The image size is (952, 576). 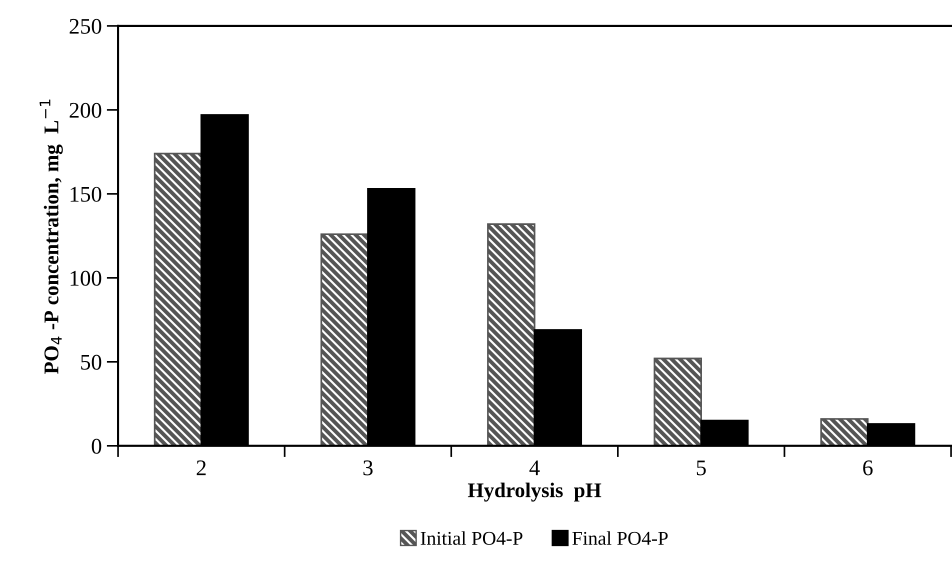 What do you see at coordinates (620, 538) in the screenshot?
I see `legend-label: Final PO4-P` at bounding box center [620, 538].